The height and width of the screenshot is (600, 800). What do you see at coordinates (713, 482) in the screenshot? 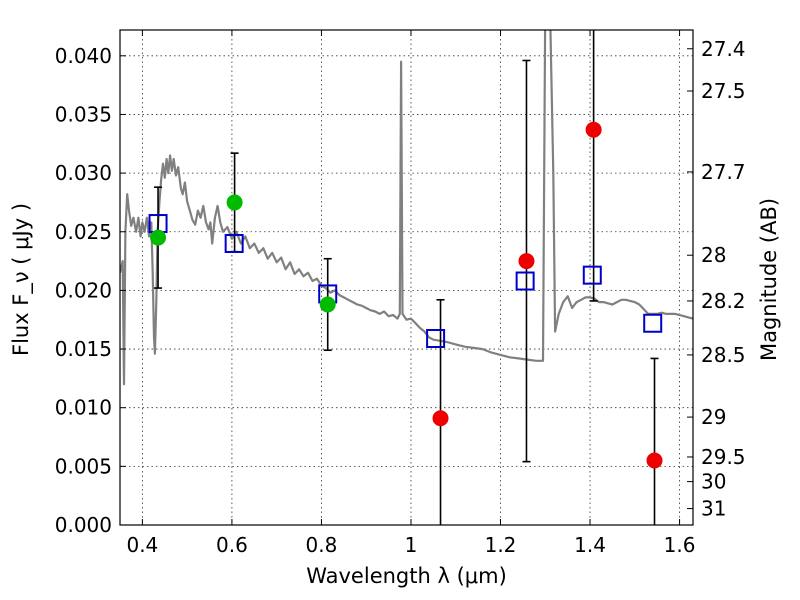
I see `y2-tick-label: 30` at bounding box center [713, 482].